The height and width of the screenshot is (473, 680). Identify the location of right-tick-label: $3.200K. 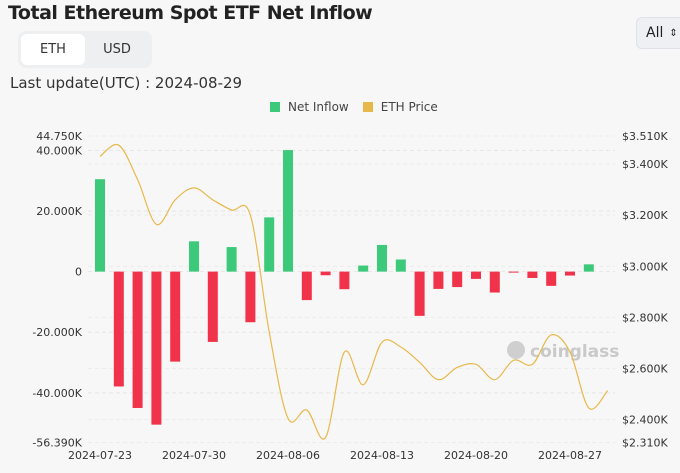
(645, 215).